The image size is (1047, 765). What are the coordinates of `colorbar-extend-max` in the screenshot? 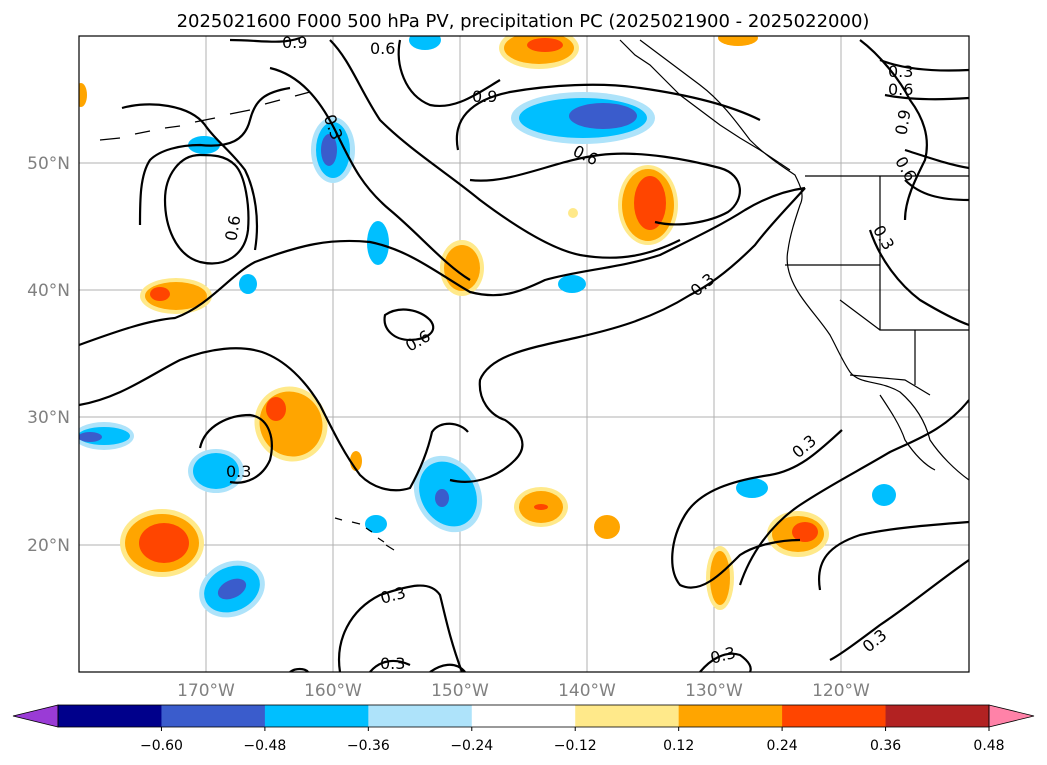 It's located at (1011, 716).